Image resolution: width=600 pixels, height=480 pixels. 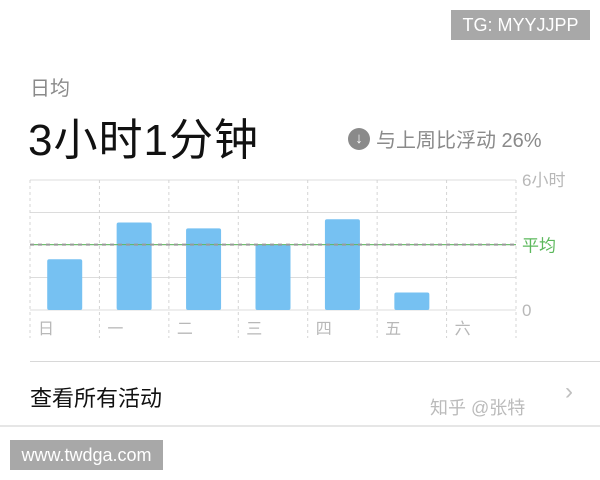 I want to click on day-label: 三, so click(x=254, y=329).